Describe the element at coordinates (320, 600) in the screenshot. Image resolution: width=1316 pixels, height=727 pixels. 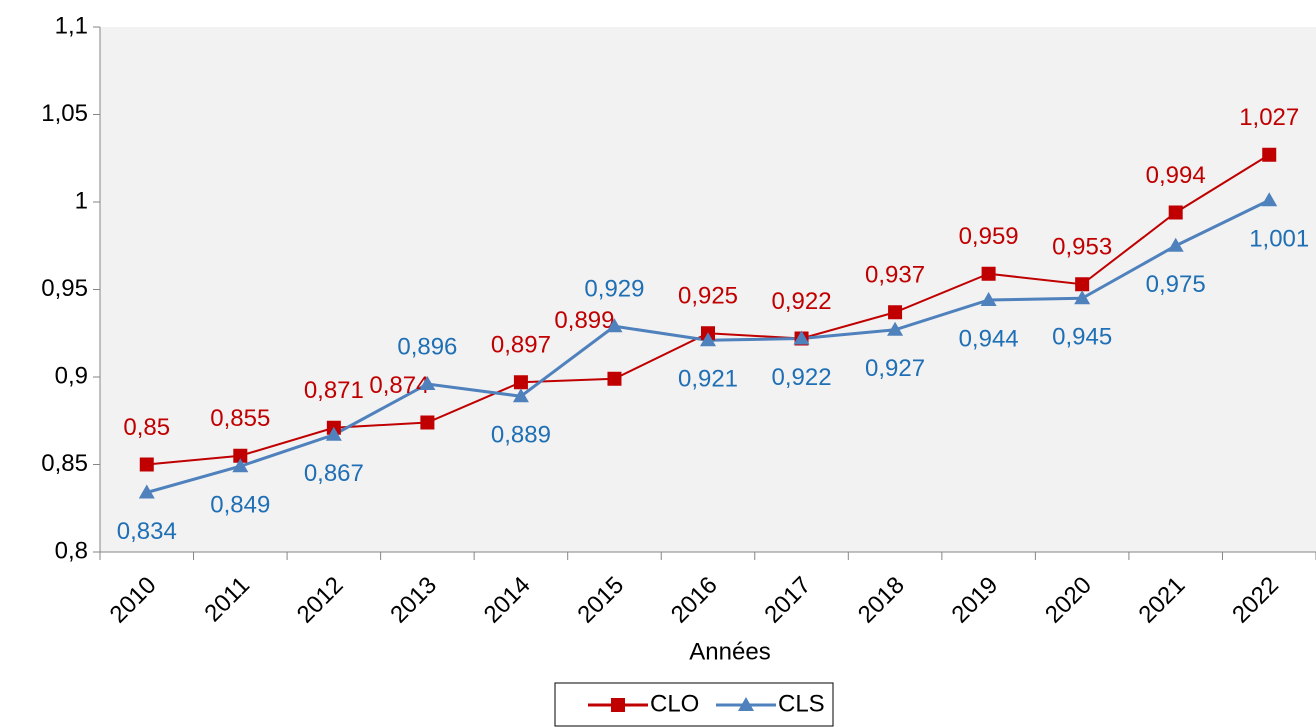
I see `x-tick-label: 2012` at that location.